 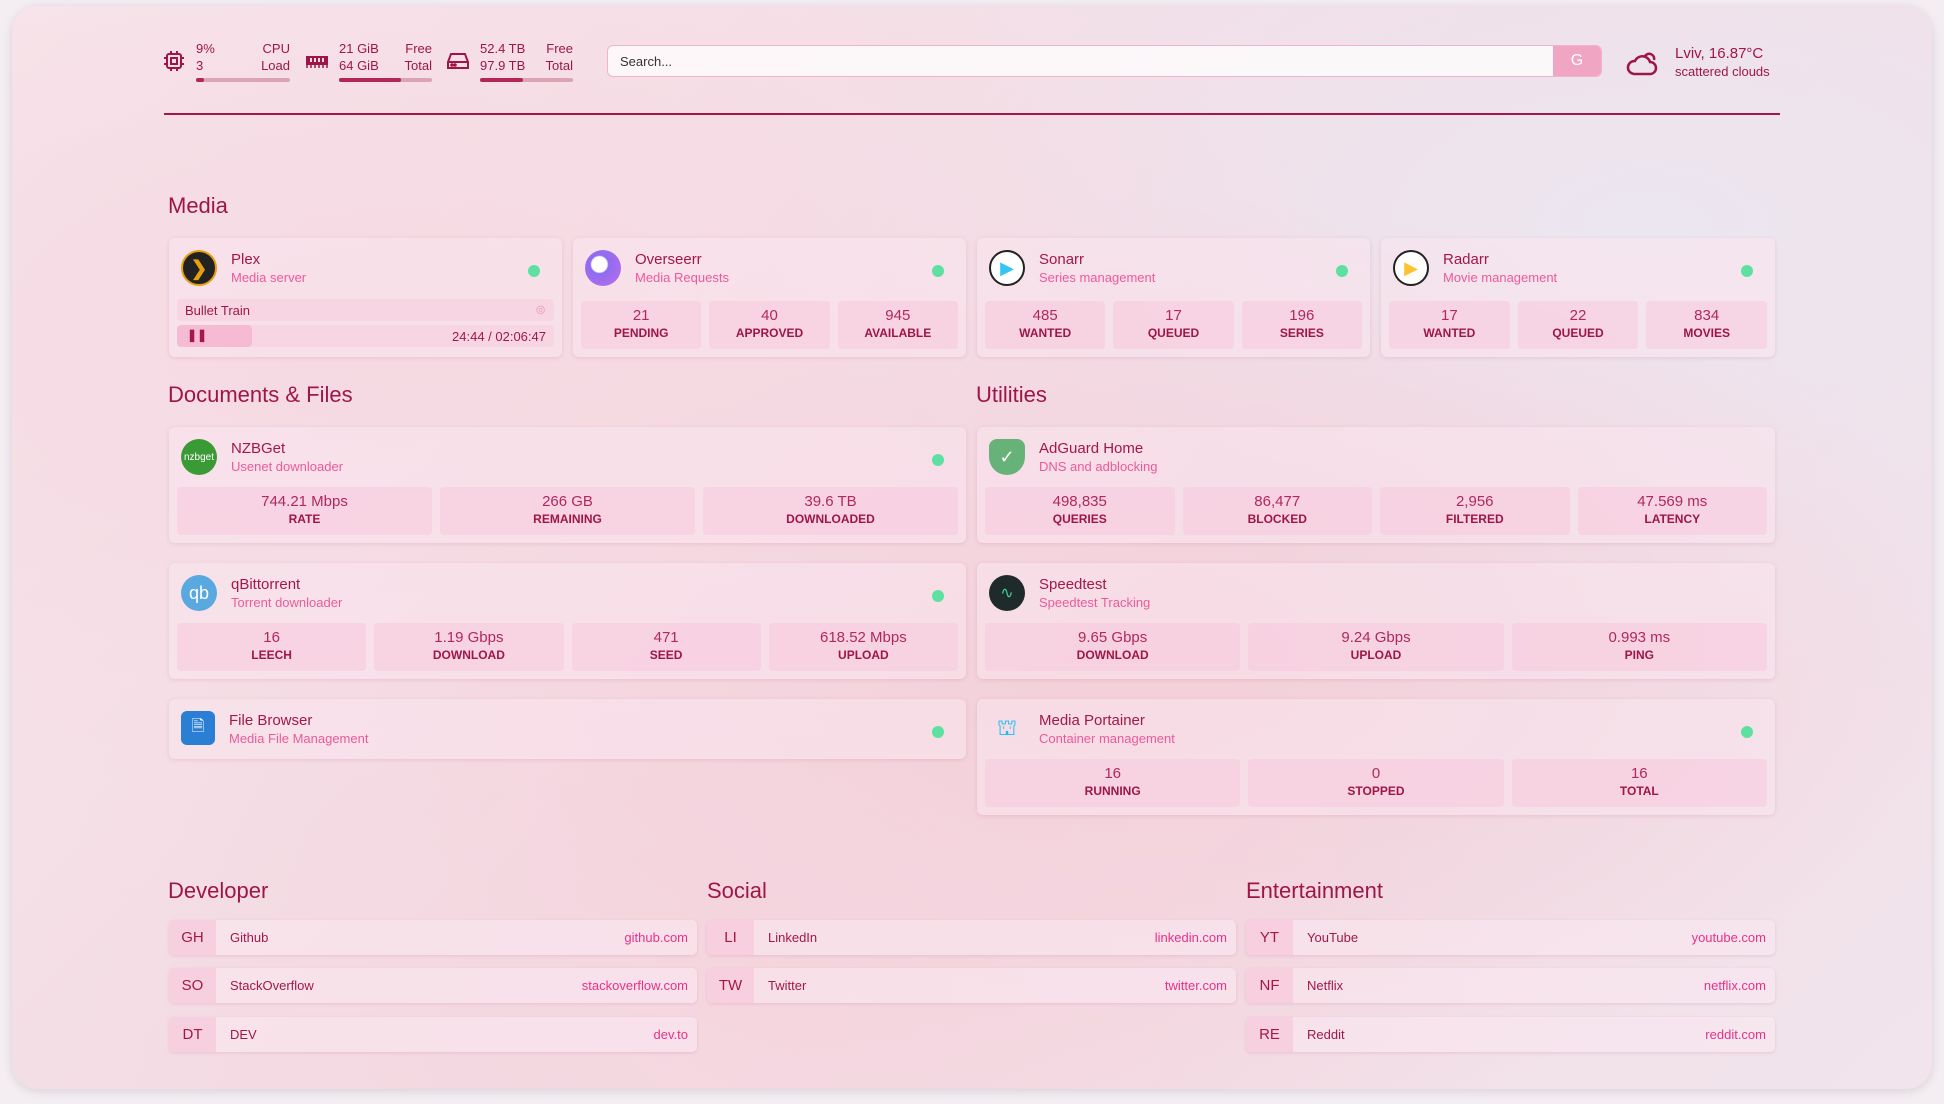 What do you see at coordinates (1639, 655) in the screenshot?
I see `stat-label: PING` at bounding box center [1639, 655].